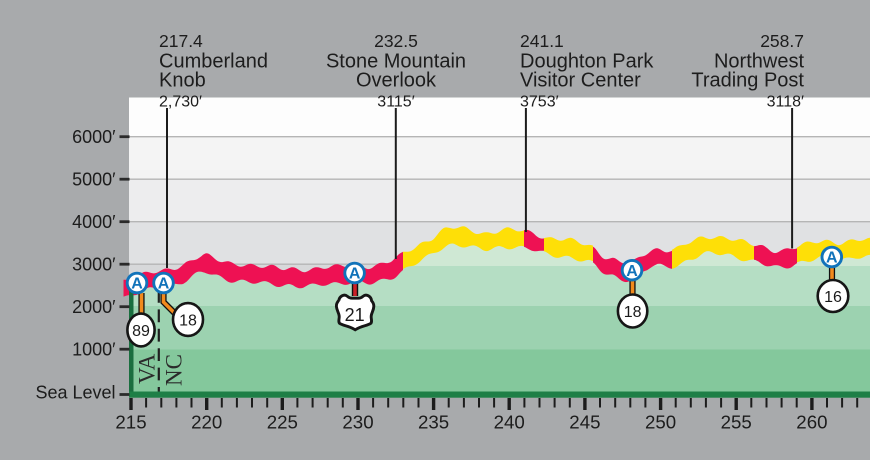 The image size is (870, 460). I want to click on svg-text: 250, so click(660, 422).